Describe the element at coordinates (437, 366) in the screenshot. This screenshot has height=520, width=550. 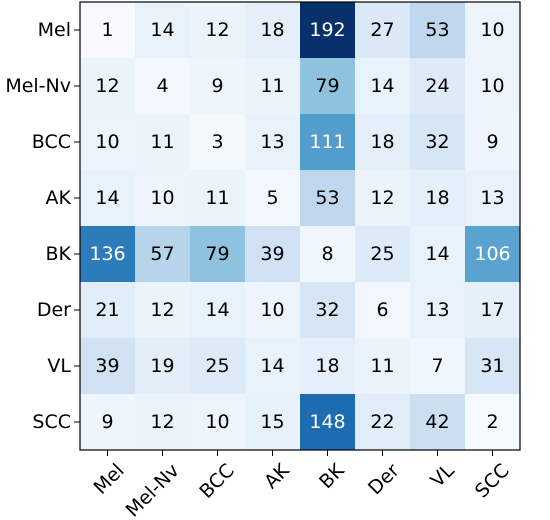
I see `cell-value-label: 7` at that location.